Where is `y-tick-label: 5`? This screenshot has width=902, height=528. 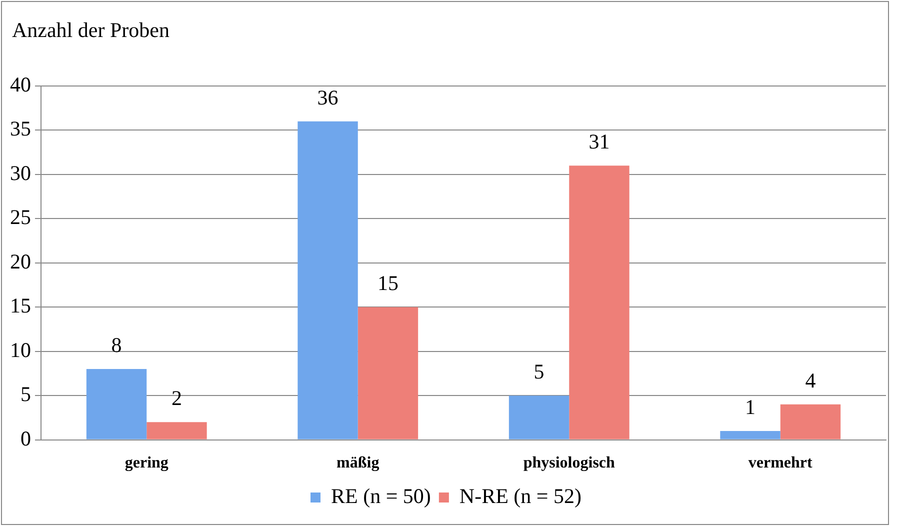
y-tick-label: 5 is located at coordinates (25, 394).